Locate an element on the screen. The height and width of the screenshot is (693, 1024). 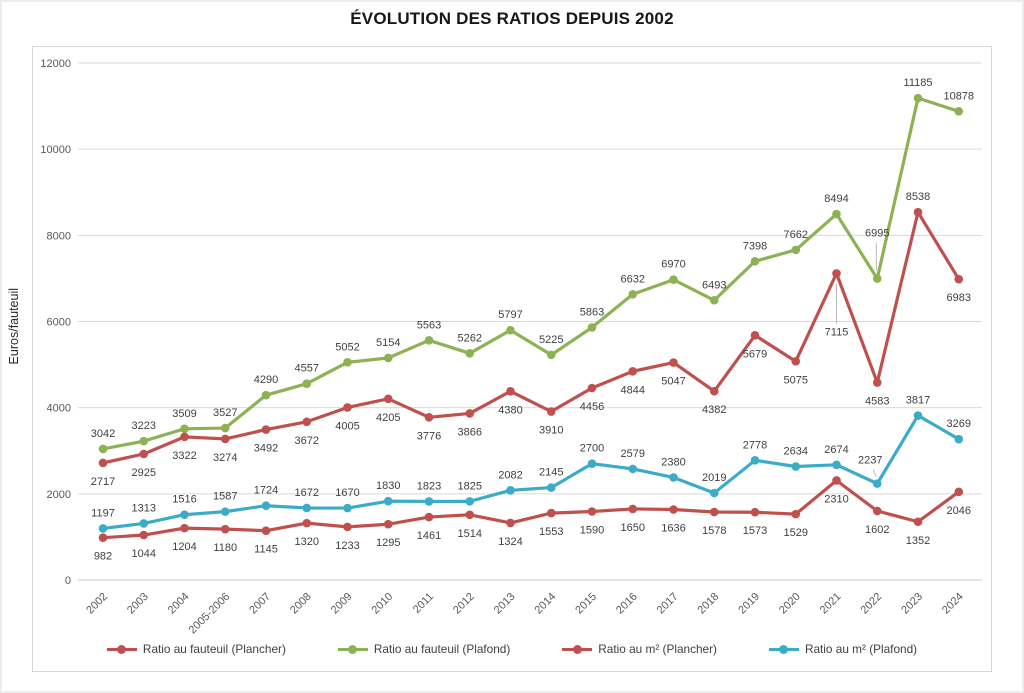
data-label: 6983 is located at coordinates (959, 298).